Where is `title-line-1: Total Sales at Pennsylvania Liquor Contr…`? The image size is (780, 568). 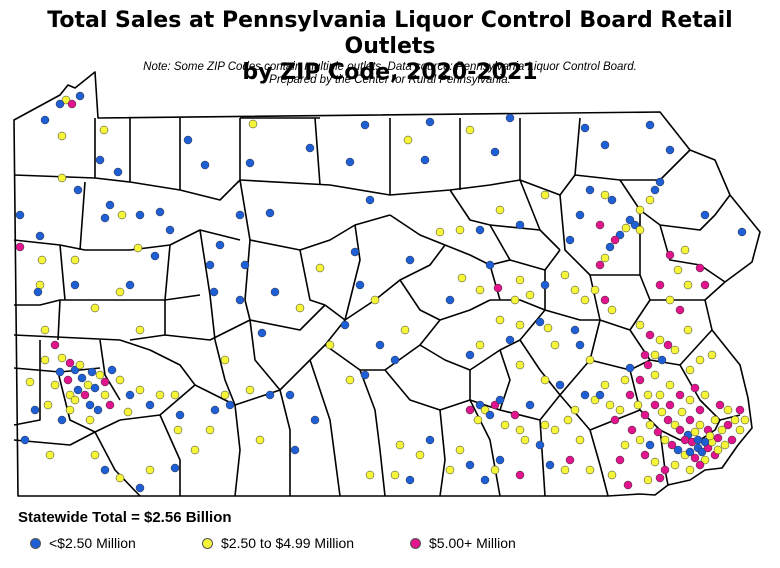
title-line-1: Total Sales at Pennsylvania Liquor Contr… is located at coordinates (390, 33).